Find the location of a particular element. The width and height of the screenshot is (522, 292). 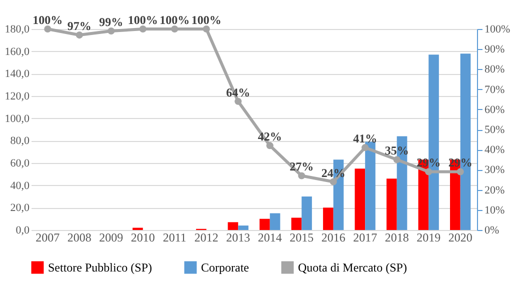

y2-tick-label: 20% is located at coordinates (494, 190).